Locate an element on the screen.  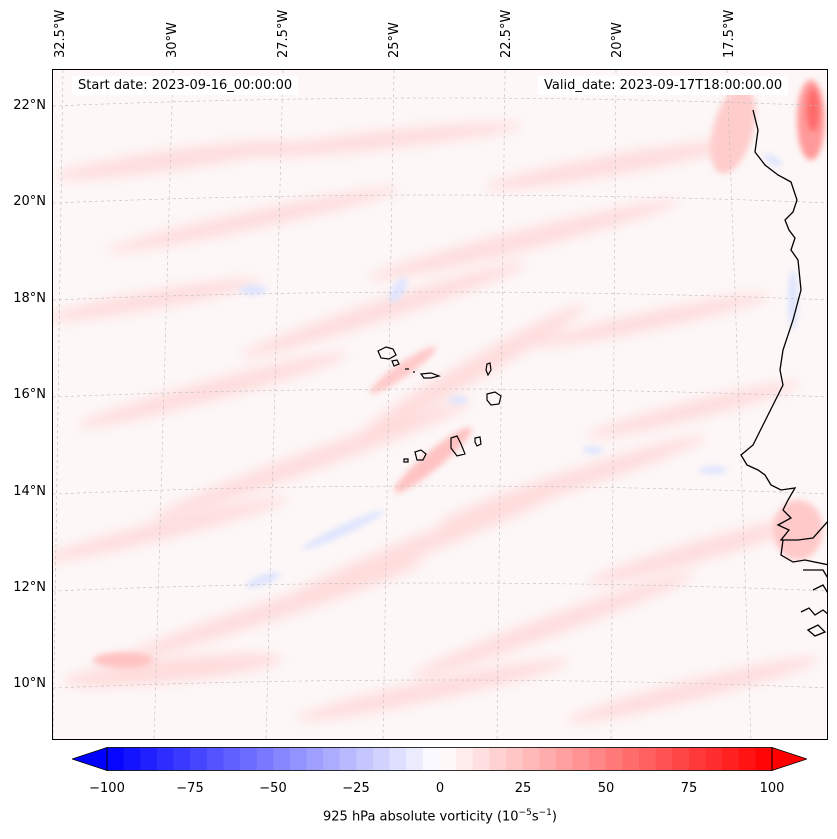
cb-tick-neg100: −100 is located at coordinates (107, 788).